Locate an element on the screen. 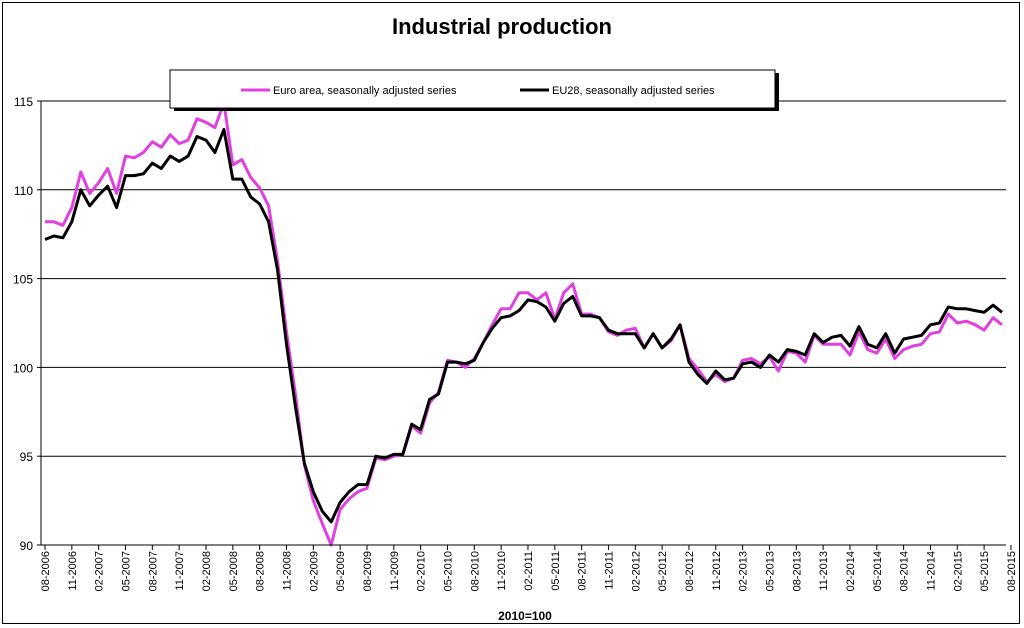 The image size is (1024, 628). x-tick-label: 02-2009 is located at coordinates (314, 571).